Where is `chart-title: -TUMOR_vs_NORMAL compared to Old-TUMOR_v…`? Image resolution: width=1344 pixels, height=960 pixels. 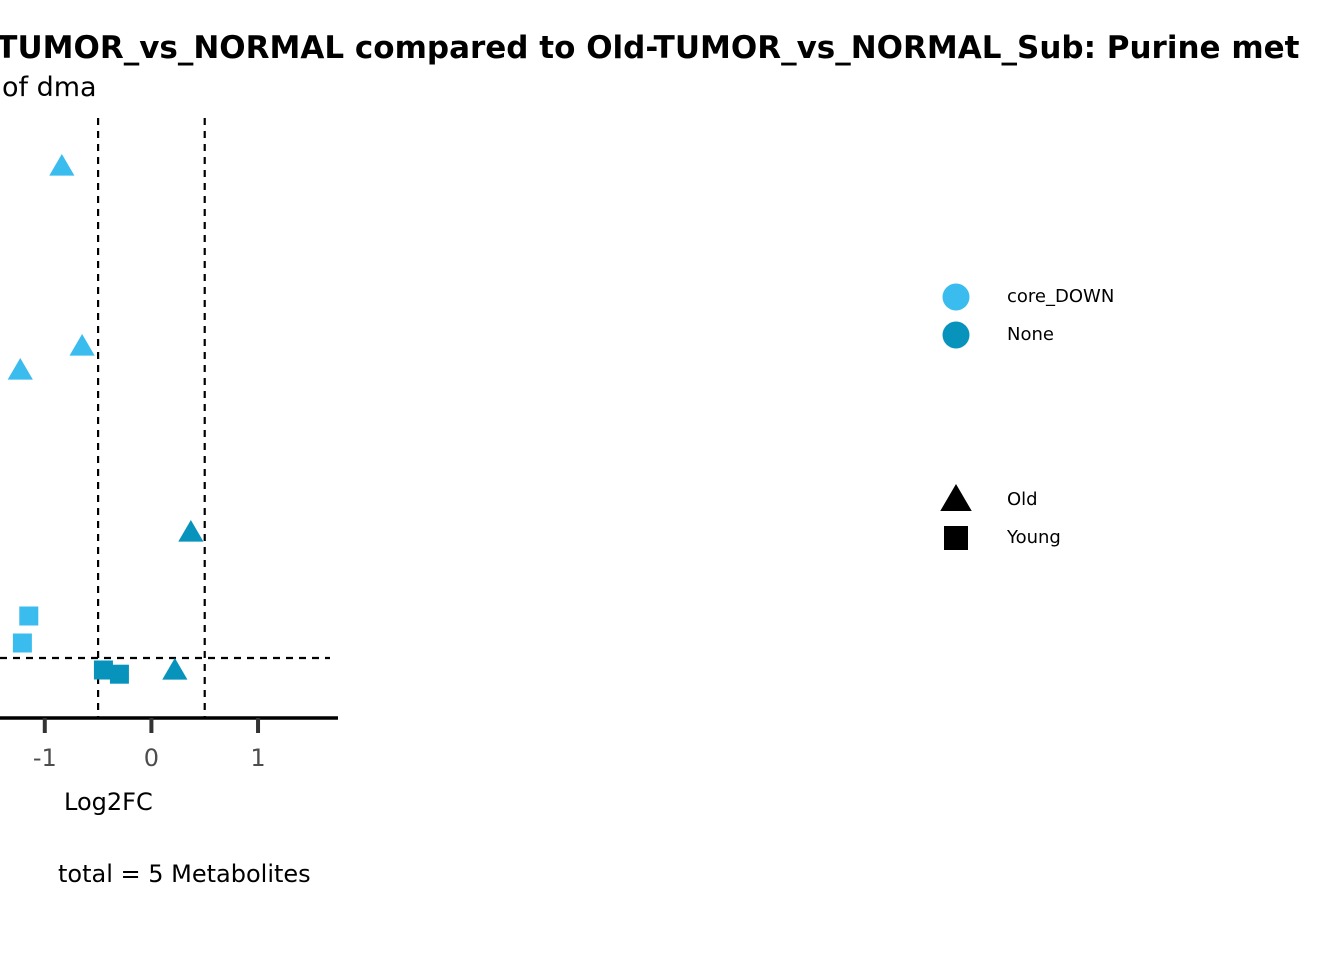
chart-title: -TUMOR_vs_NORMAL compared to Old-TUMOR_v… is located at coordinates (650, 48).